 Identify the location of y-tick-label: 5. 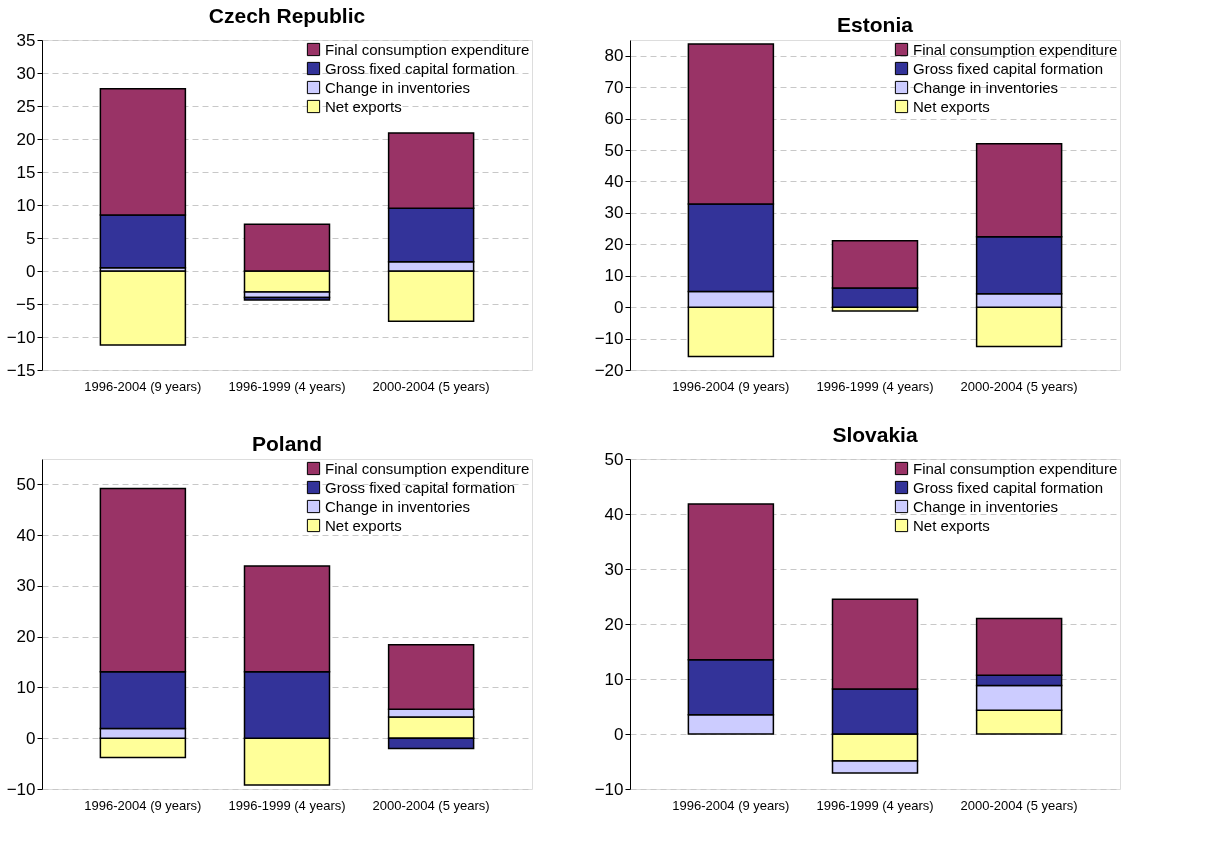
(31, 238).